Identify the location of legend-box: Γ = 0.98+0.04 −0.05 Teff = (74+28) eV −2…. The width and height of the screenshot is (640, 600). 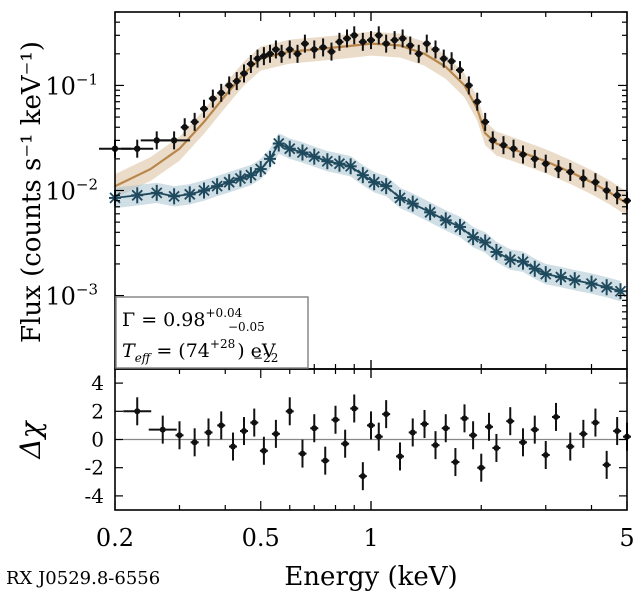
(212, 332).